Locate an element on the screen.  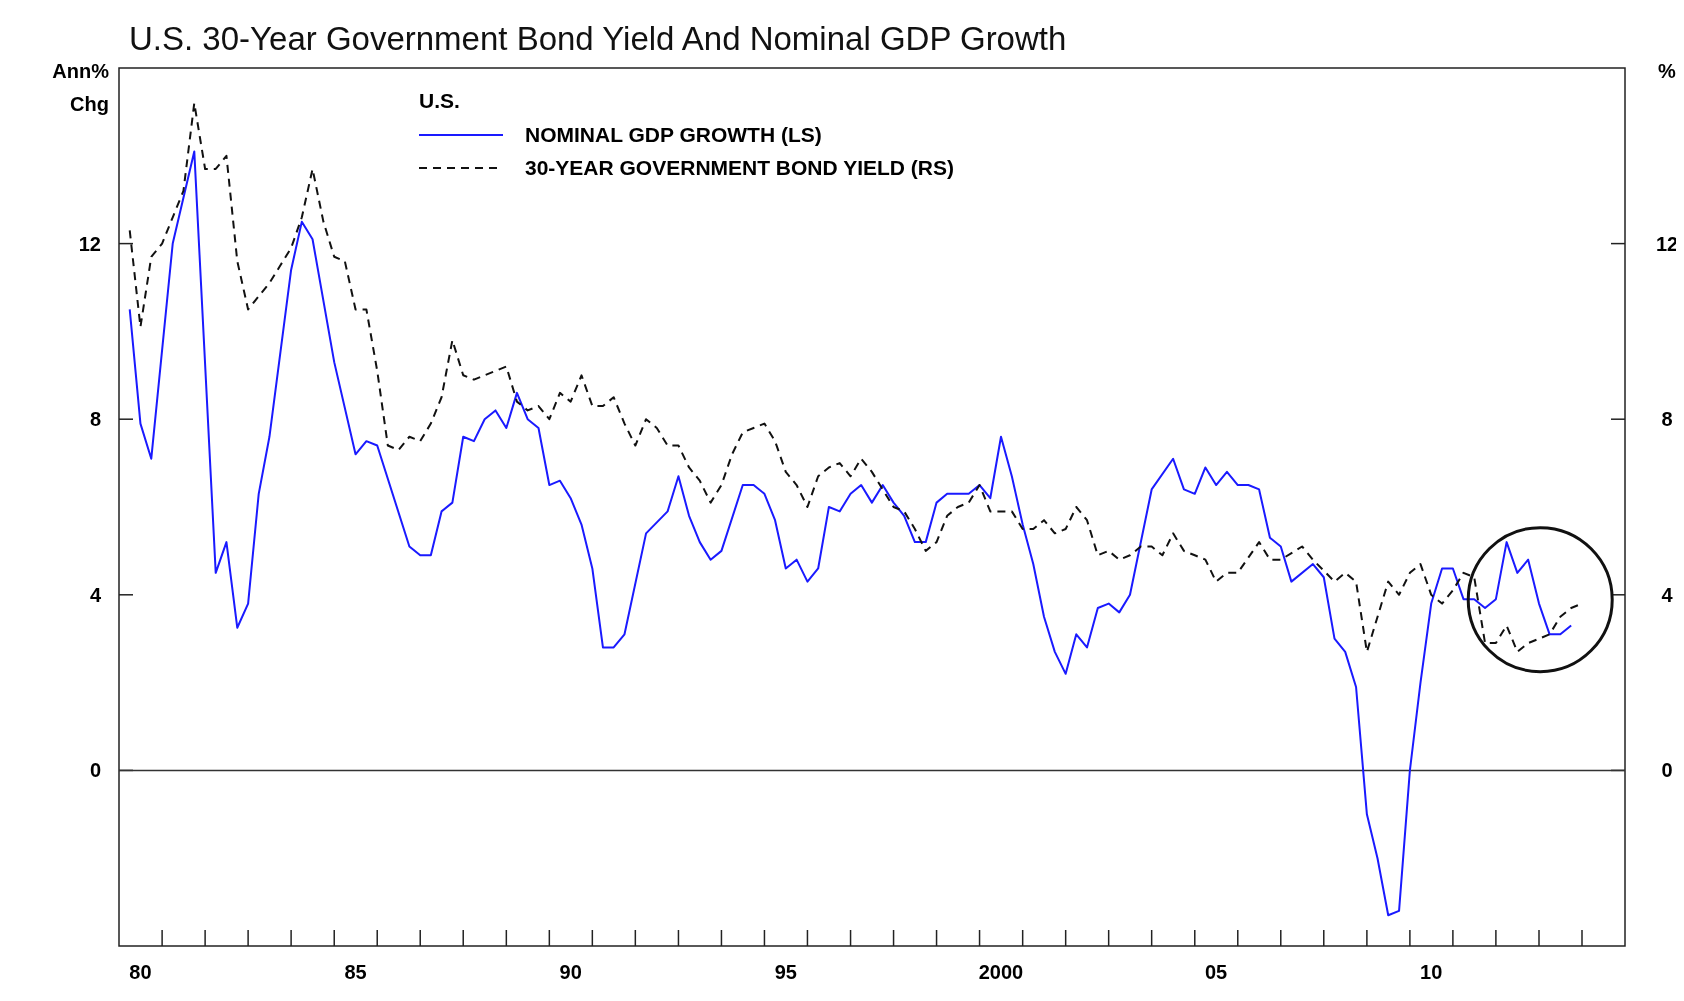
y-tick-label: 12 is located at coordinates (89, 243).